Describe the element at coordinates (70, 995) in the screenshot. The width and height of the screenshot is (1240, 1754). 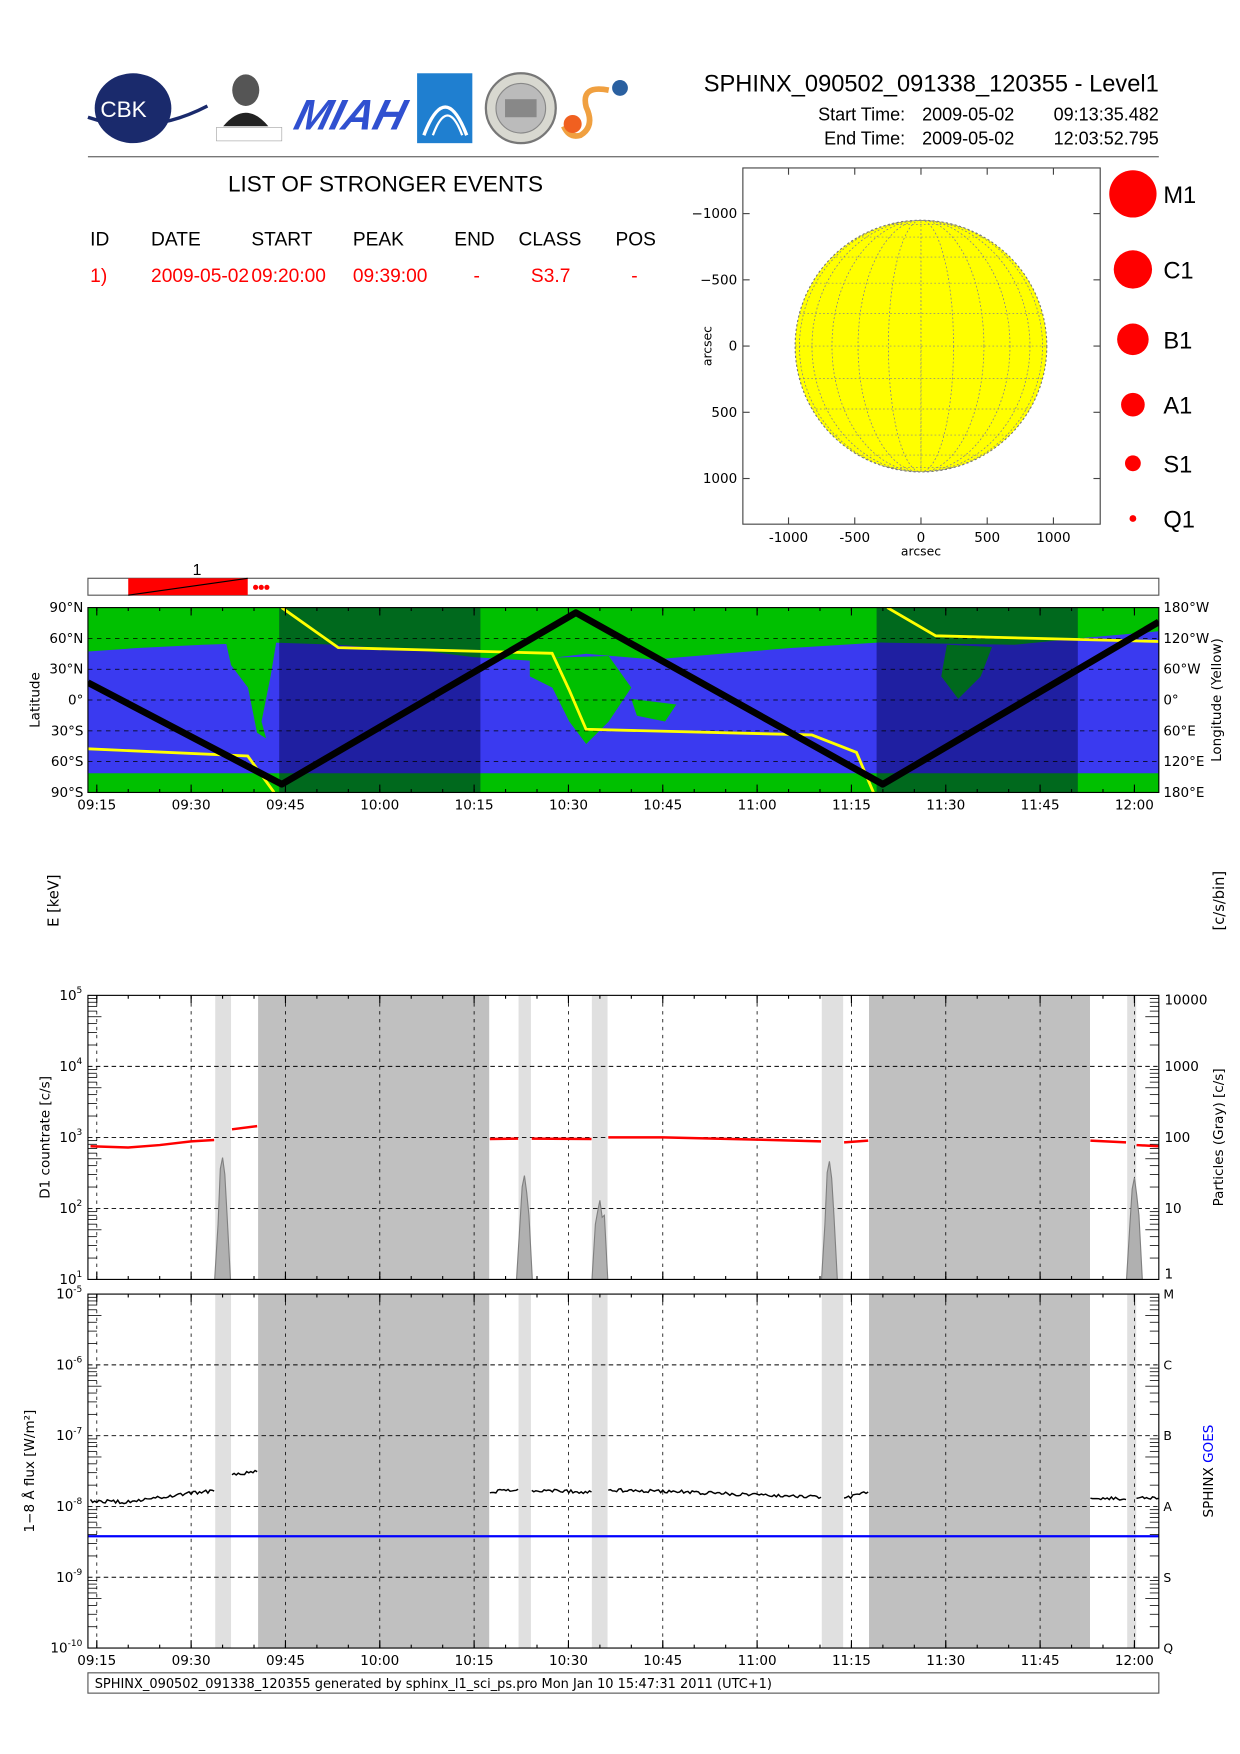
I see `y-tick-label: 10⁵` at that location.